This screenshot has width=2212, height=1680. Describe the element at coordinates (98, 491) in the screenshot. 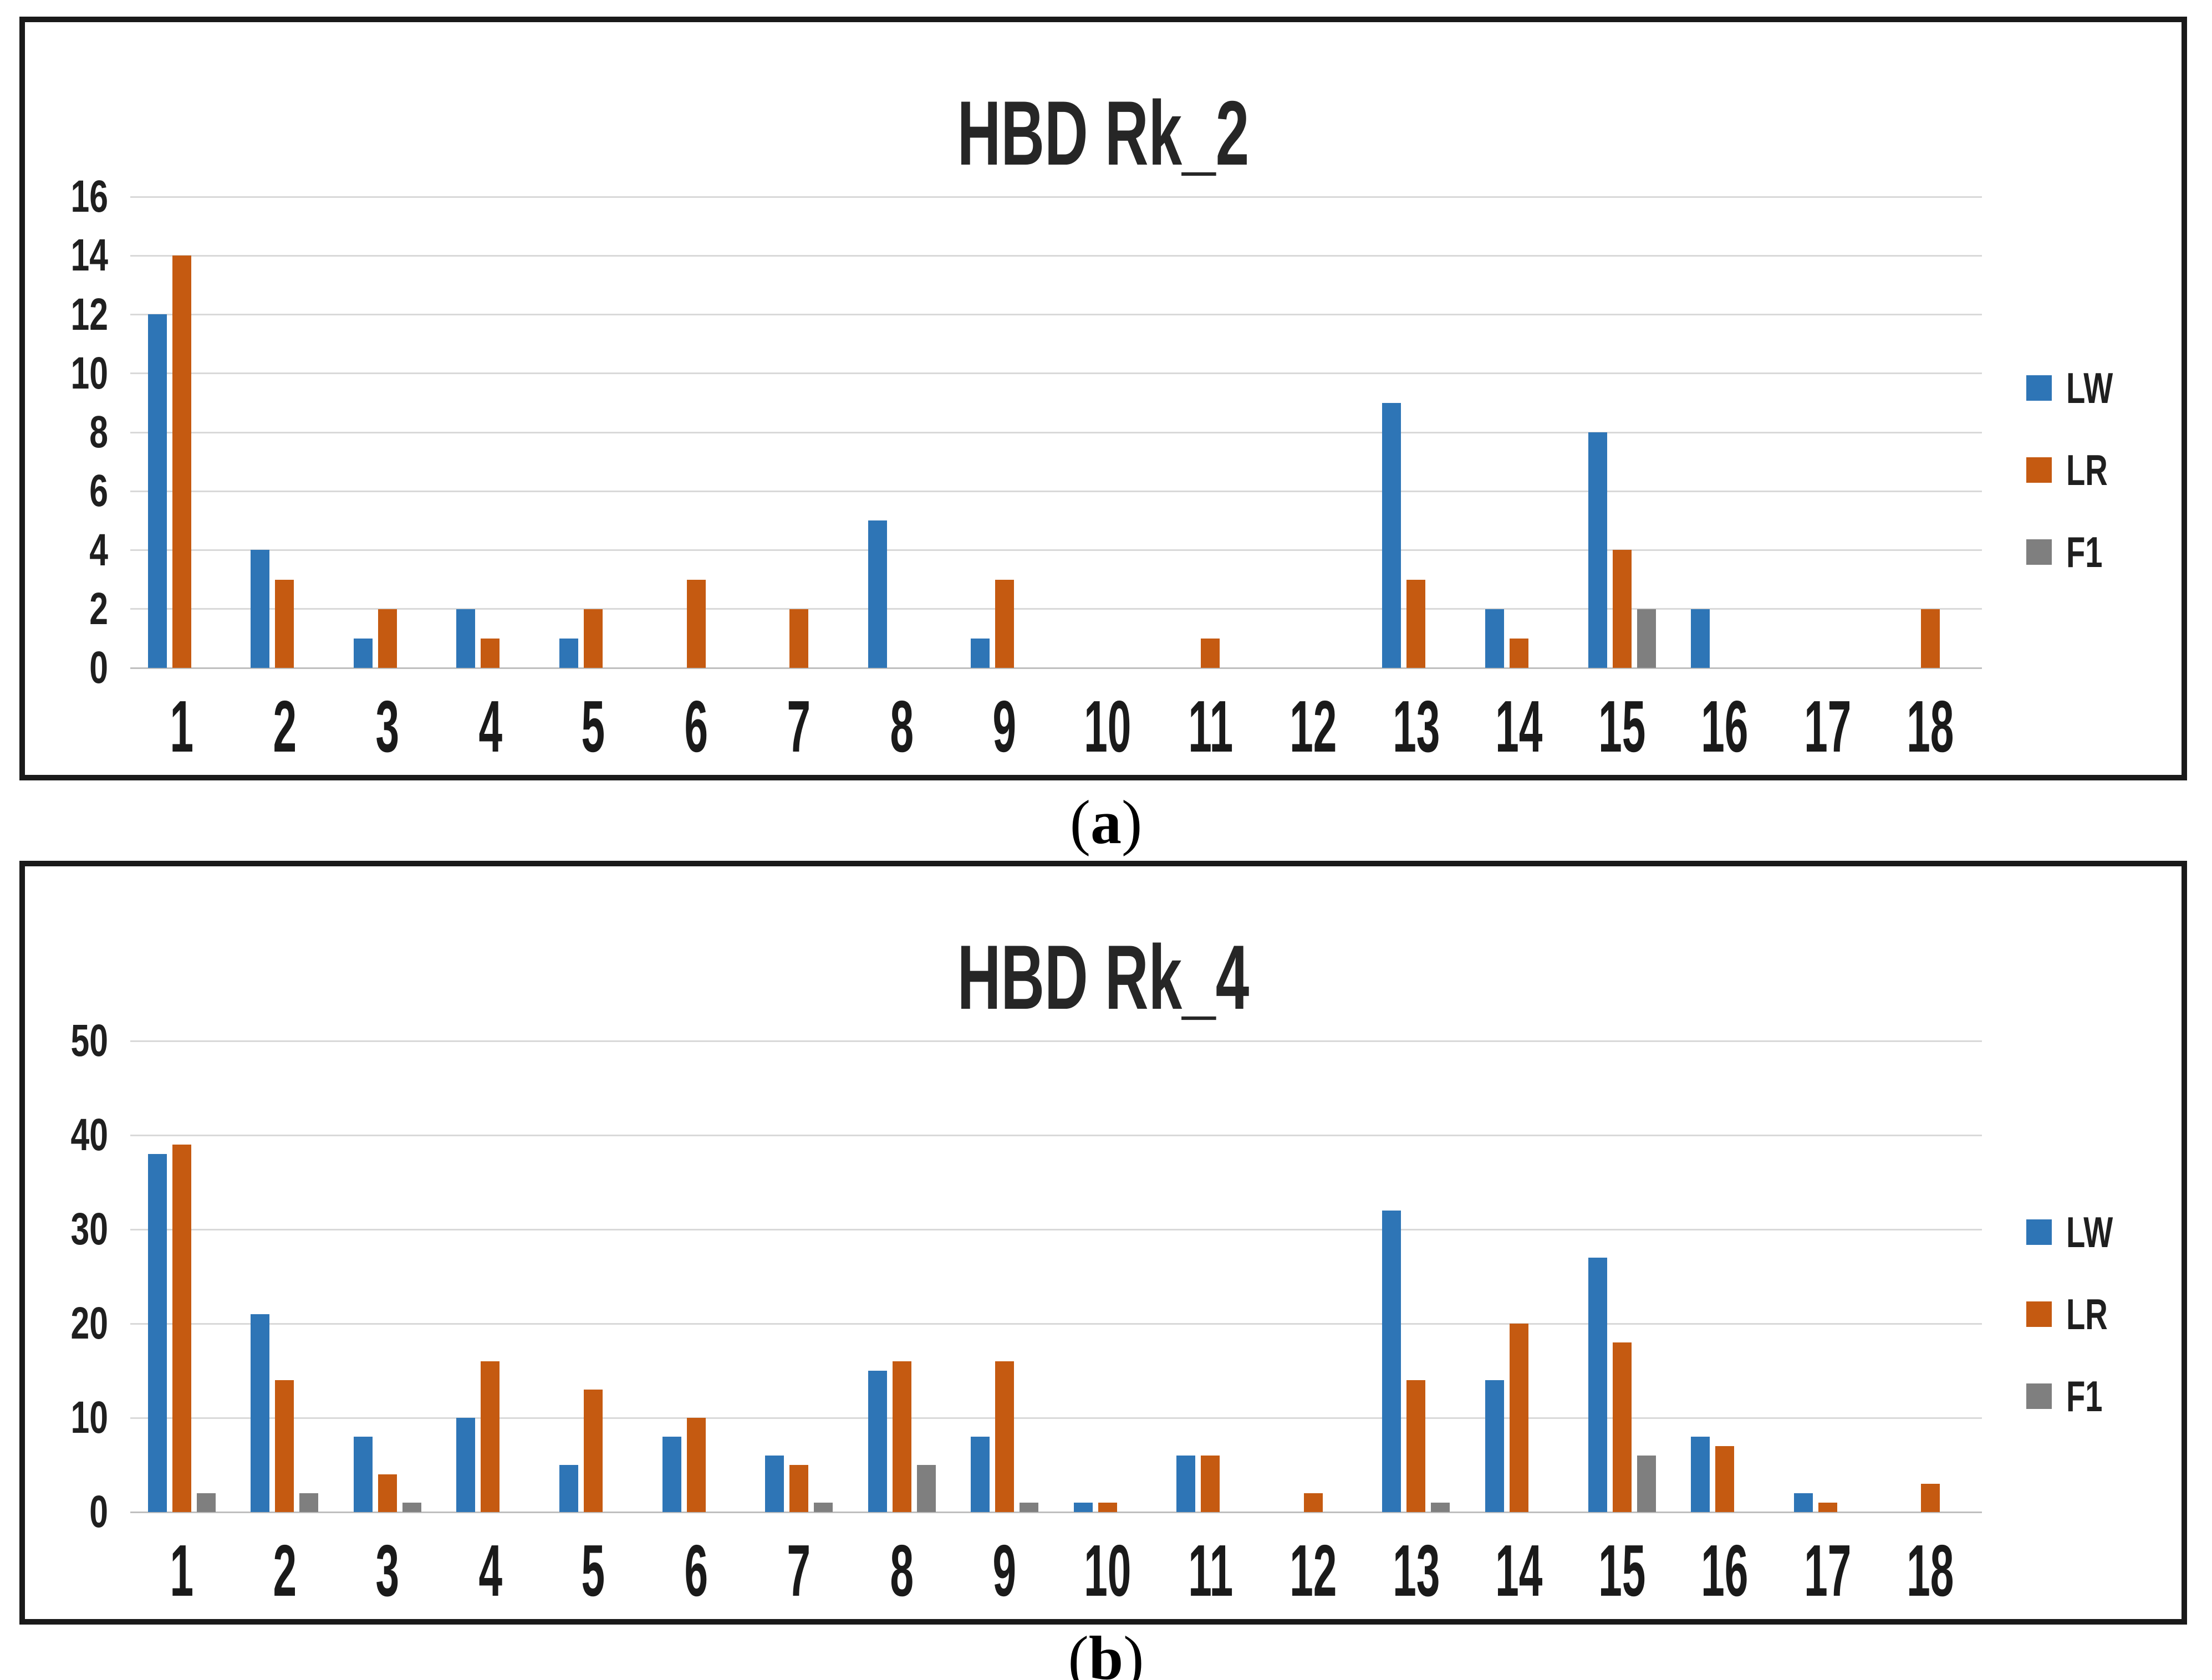

I see `y-axis-tick-label-a-6: 6` at that location.